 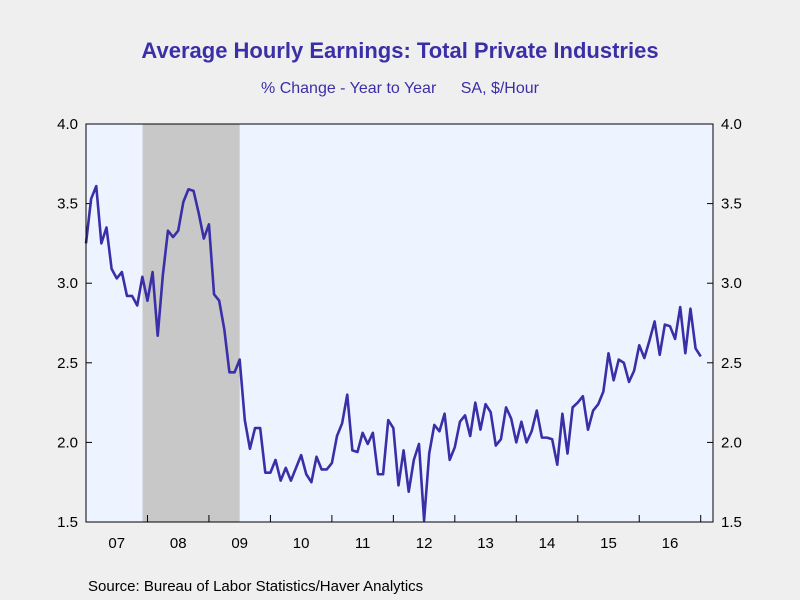 I want to click on y-tick-label-left: 3.5, so click(x=67, y=204).